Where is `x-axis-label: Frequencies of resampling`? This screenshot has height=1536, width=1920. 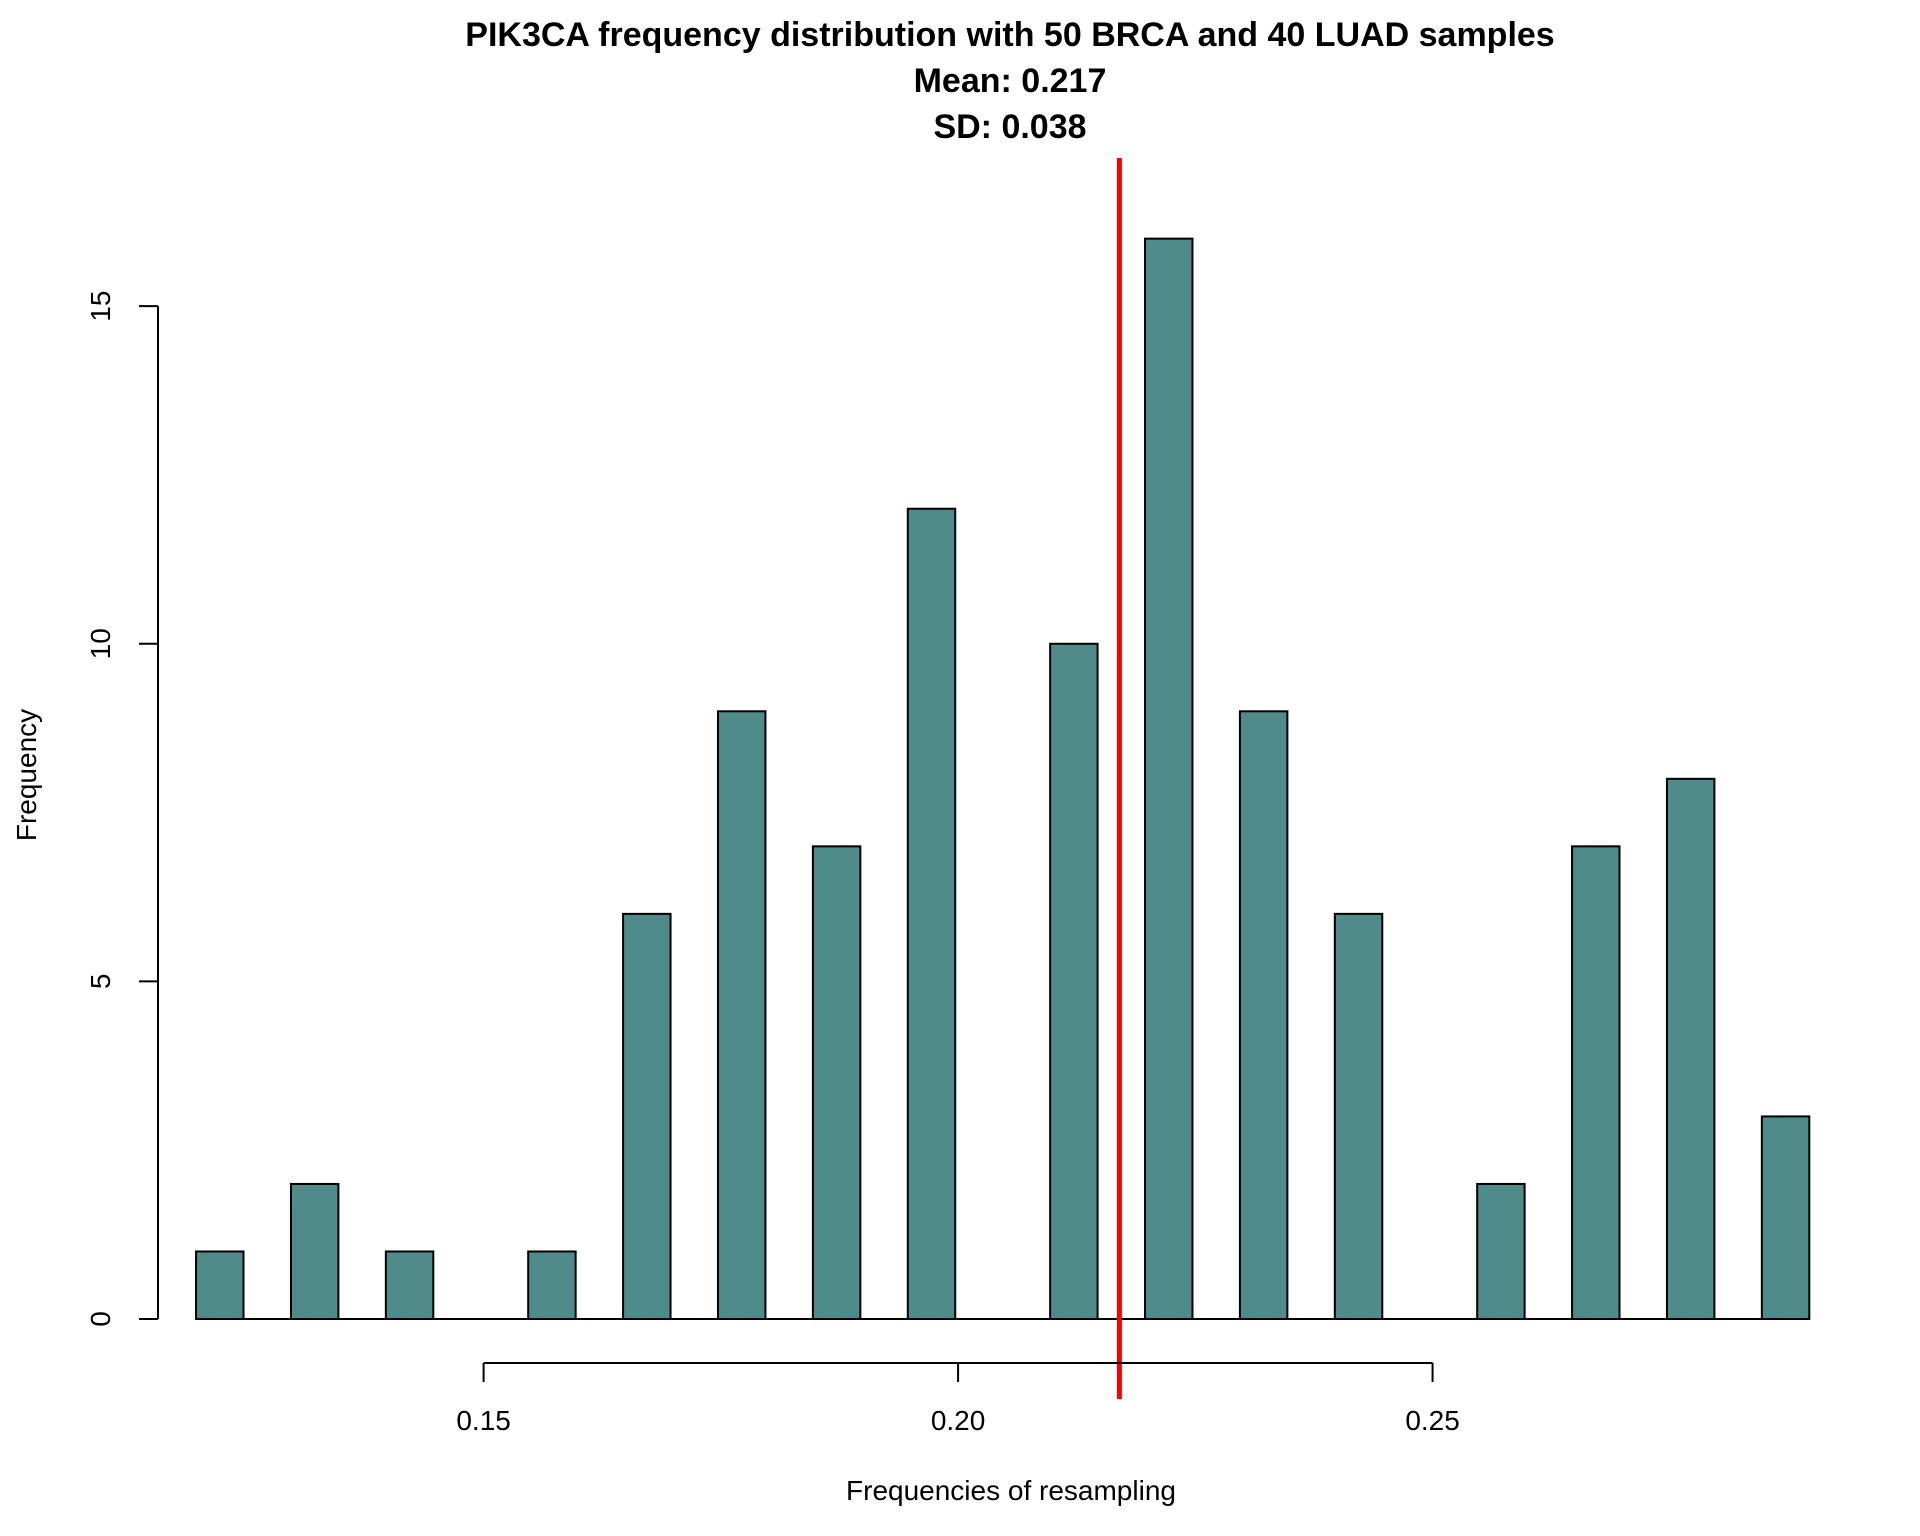 x-axis-label: Frequencies of resampling is located at coordinates (1011, 1490).